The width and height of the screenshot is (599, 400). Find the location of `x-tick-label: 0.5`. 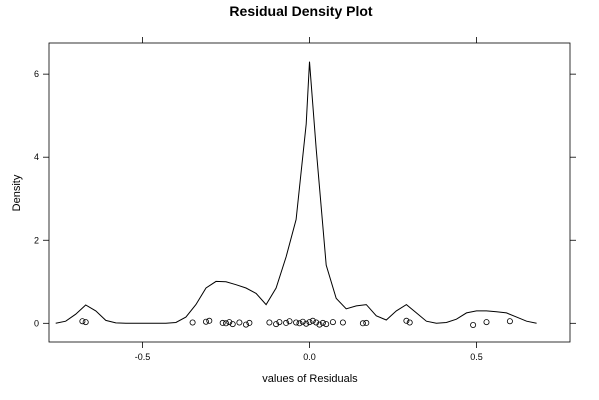

x-tick-label: 0.5 is located at coordinates (476, 357).